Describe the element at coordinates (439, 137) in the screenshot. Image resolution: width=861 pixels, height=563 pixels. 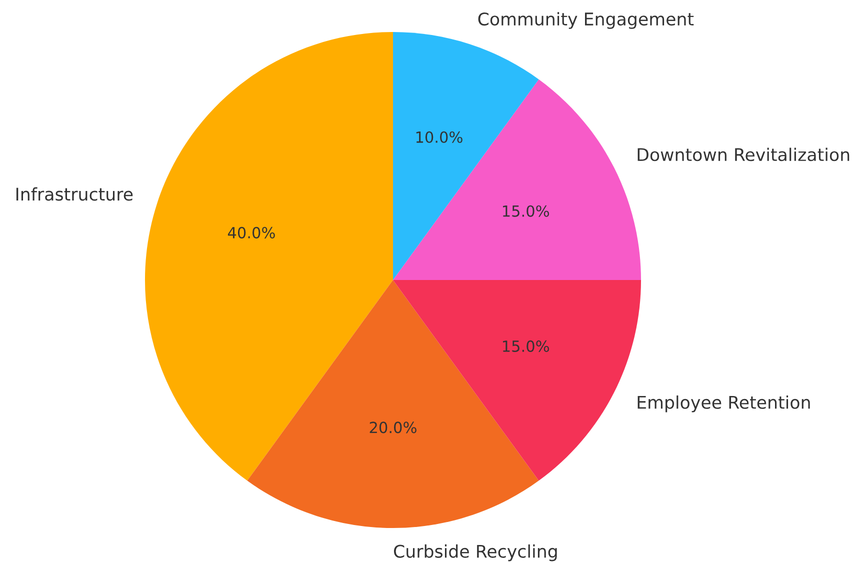
I see `data-label: 10.0%` at that location.